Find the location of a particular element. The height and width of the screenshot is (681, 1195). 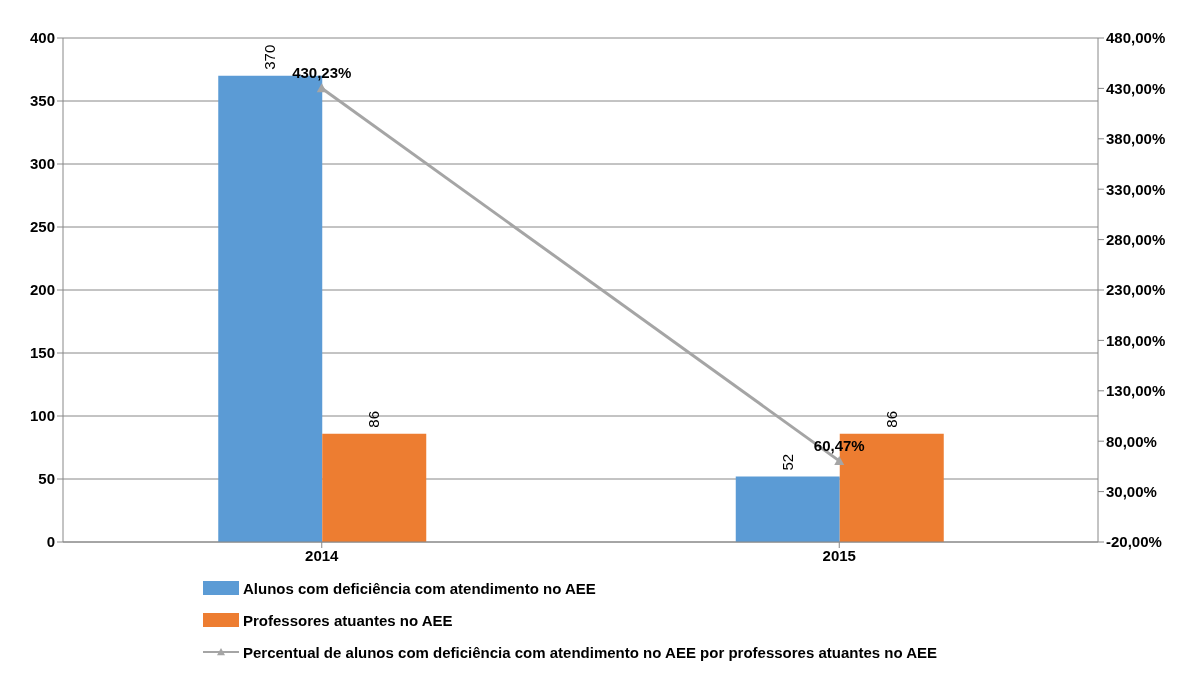

y2-tick-label: 180,00% is located at coordinates (1136, 340).